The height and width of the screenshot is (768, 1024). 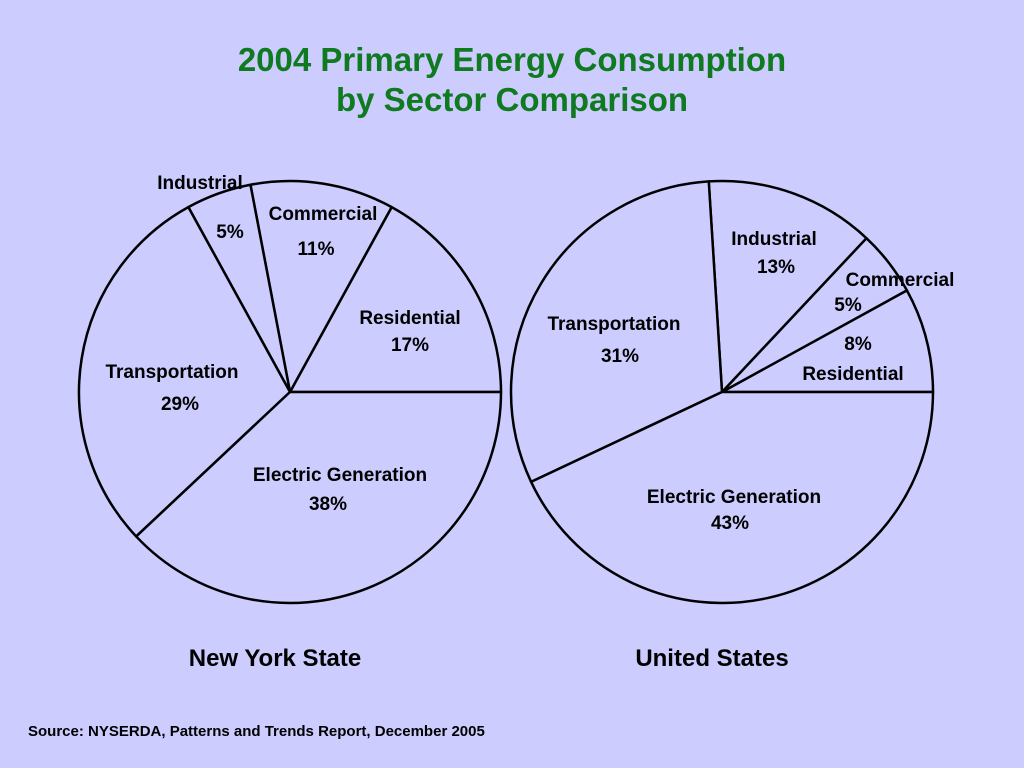 What do you see at coordinates (776, 267) in the screenshot?
I see `slice-value-us-industrial: 13%` at bounding box center [776, 267].